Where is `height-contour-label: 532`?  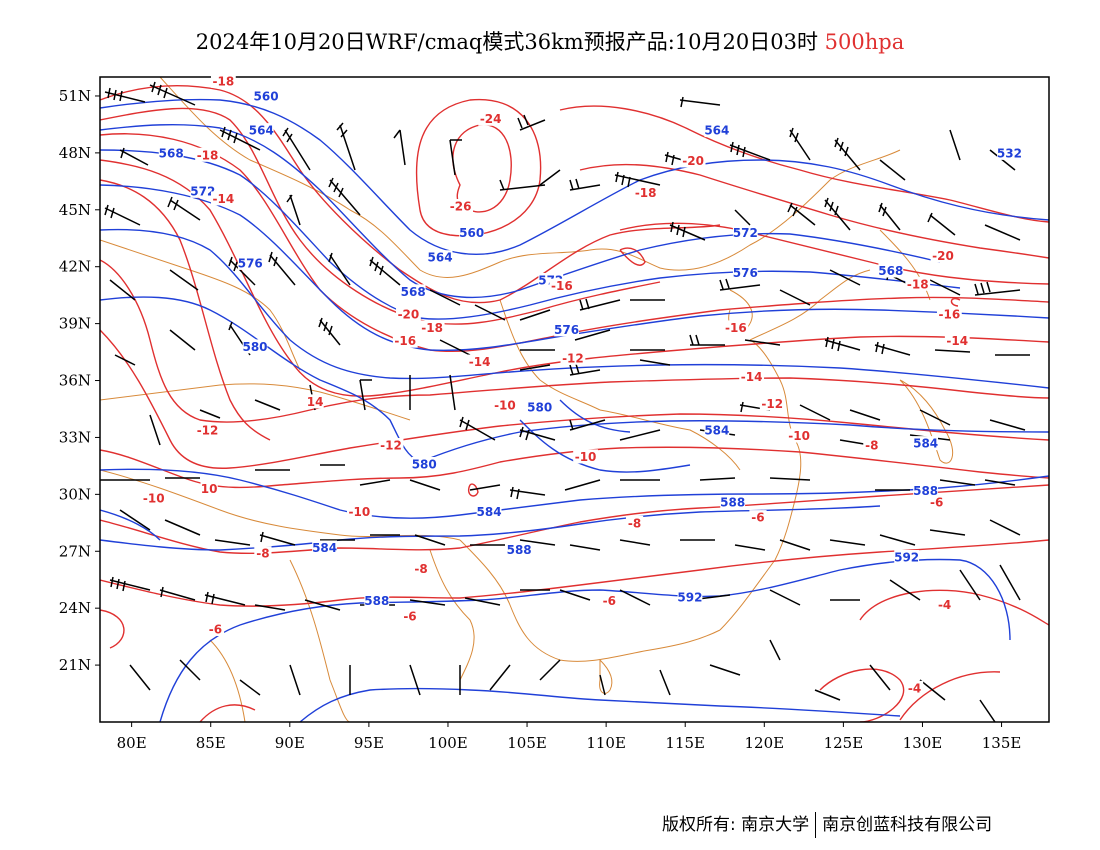 height-contour-label: 532 is located at coordinates (1009, 153).